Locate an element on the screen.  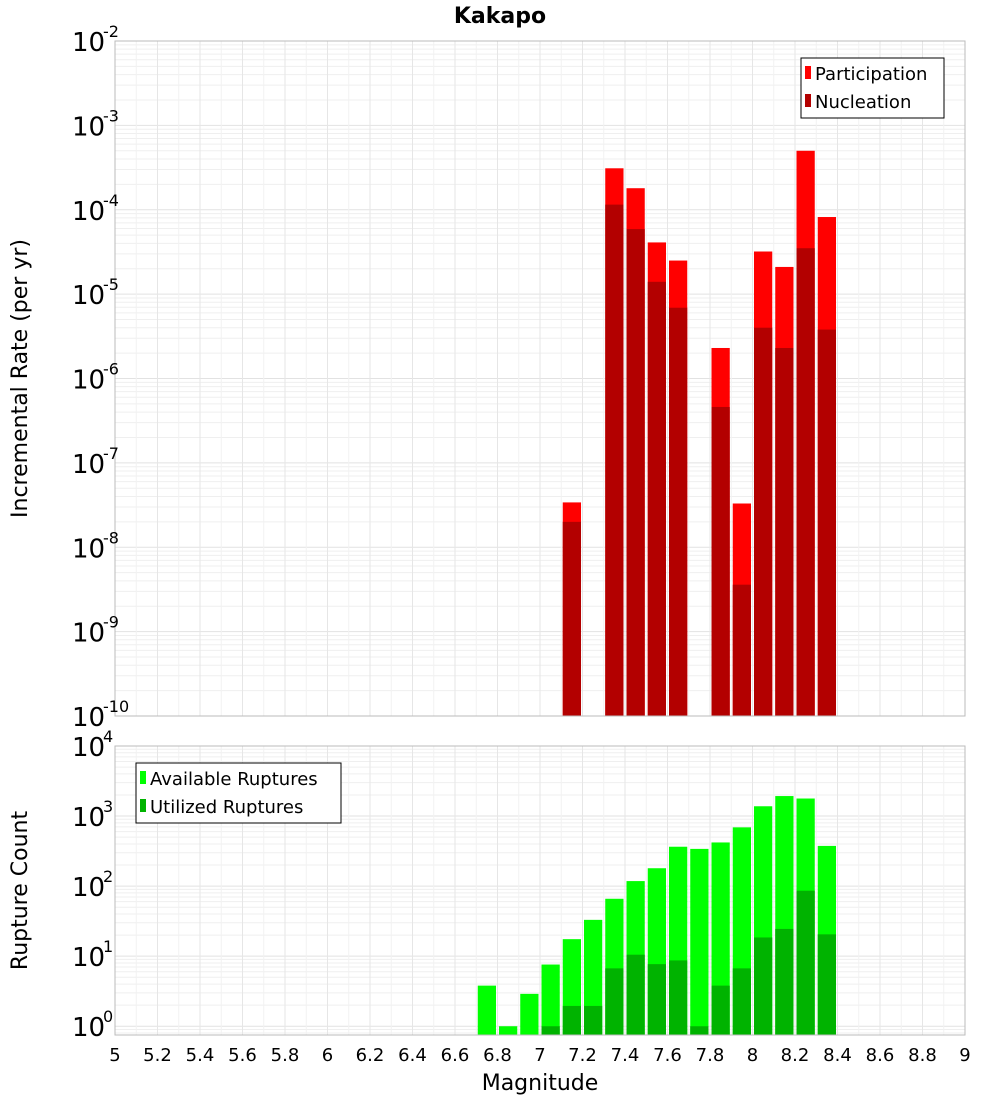
legend-label: Available Ruptures is located at coordinates (234, 779).